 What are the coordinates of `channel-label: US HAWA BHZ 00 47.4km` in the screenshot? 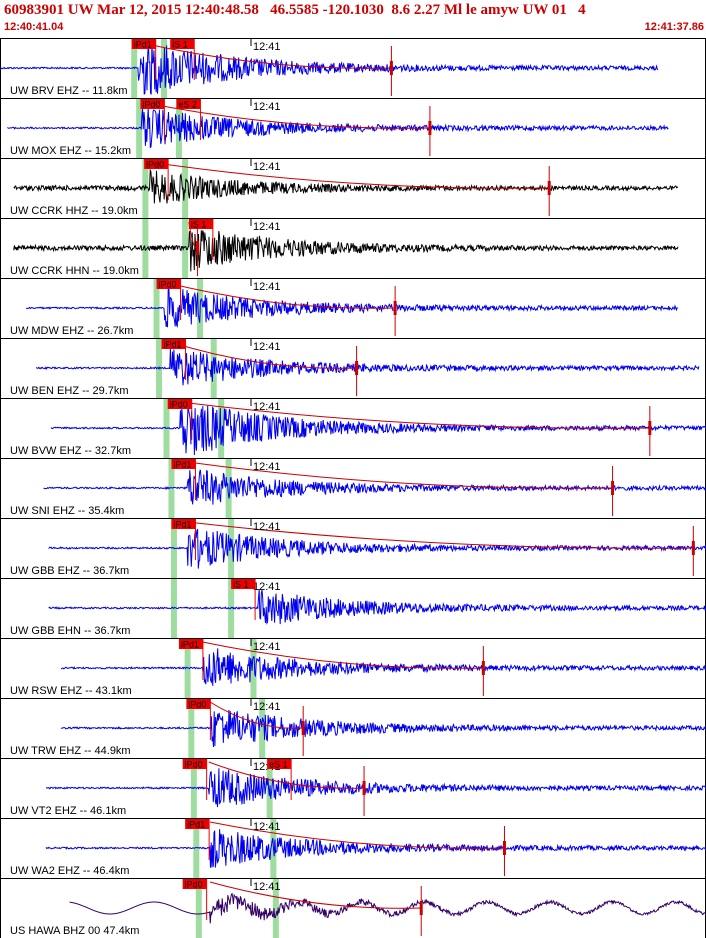 It's located at (74, 931).